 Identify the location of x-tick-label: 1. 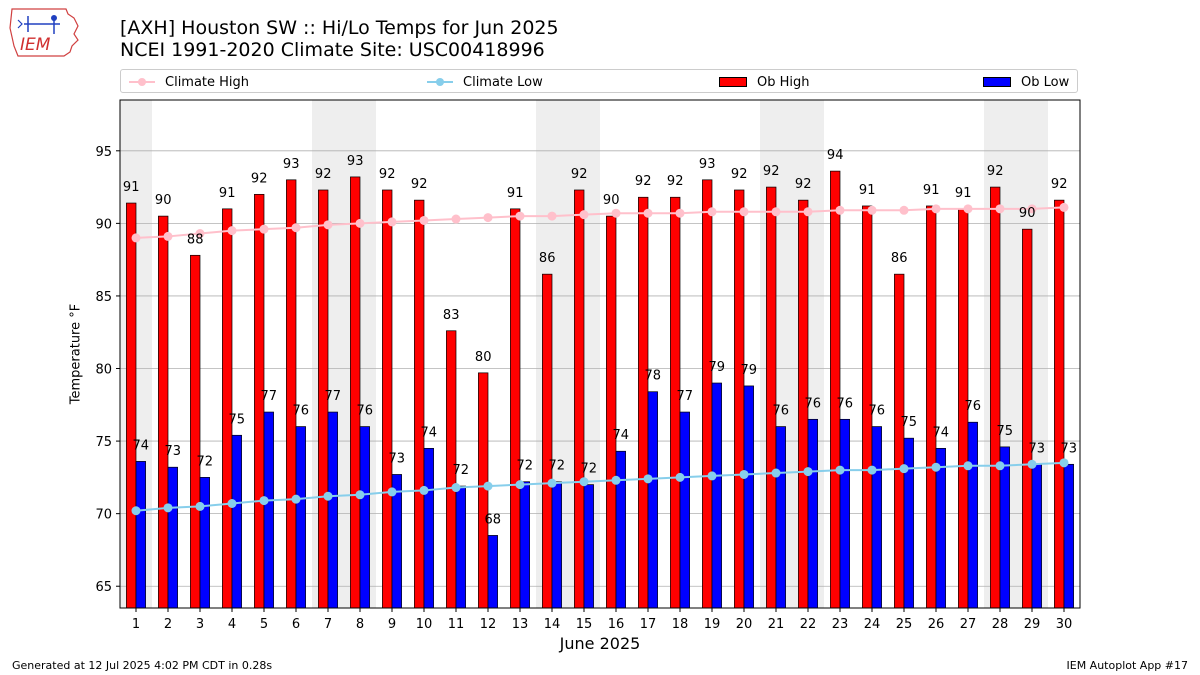
(136, 624).